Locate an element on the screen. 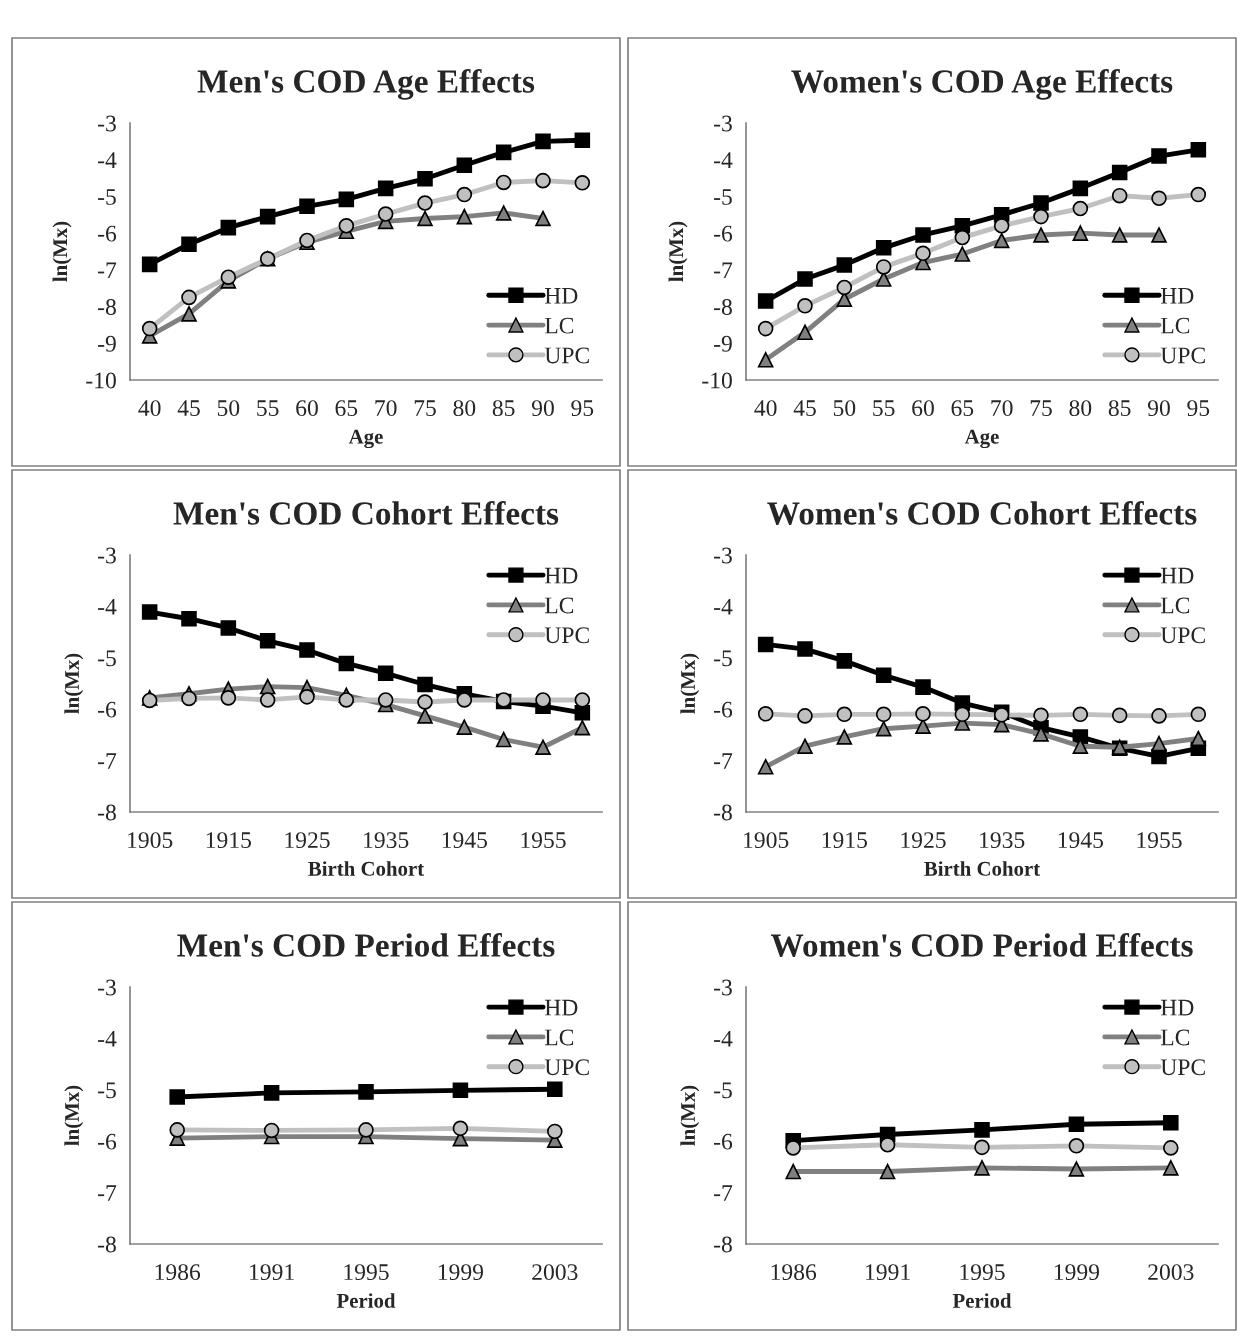  x-tick-label: 1905 is located at coordinates (766, 840).